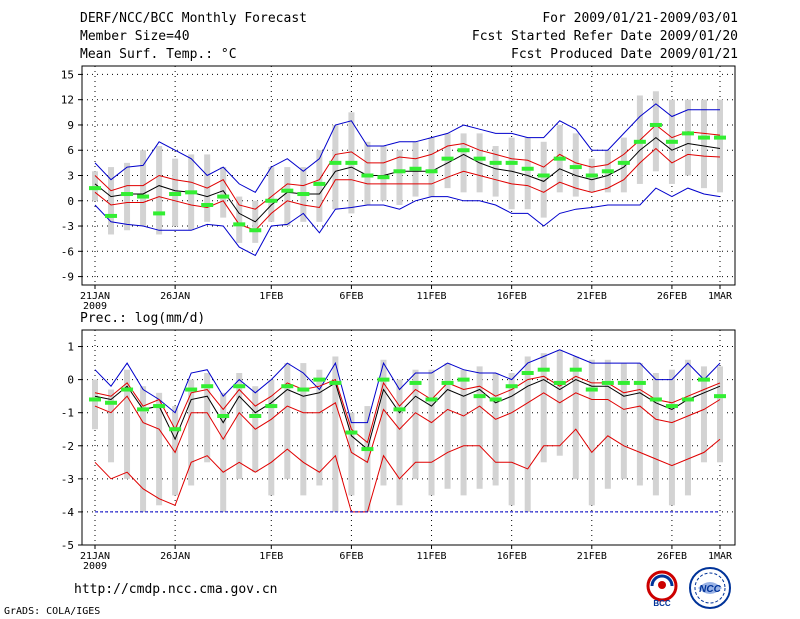 Image resolution: width=800 pixels, height=619 pixels. Describe the element at coordinates (95, 556) in the screenshot. I see `x-tick-label: 21JAN` at that location.